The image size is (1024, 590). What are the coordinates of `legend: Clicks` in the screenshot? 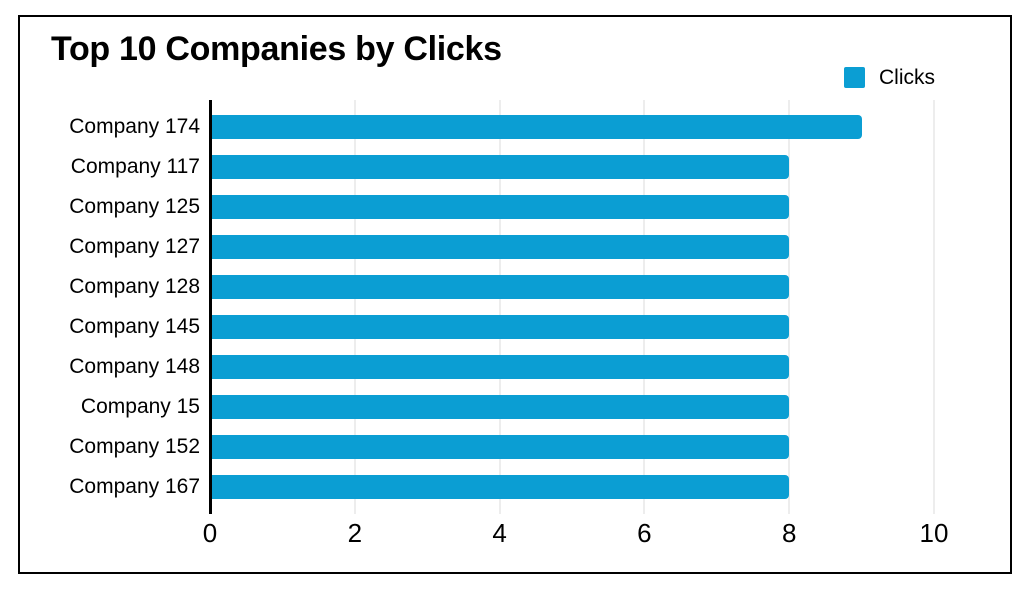 It's located at (889, 77).